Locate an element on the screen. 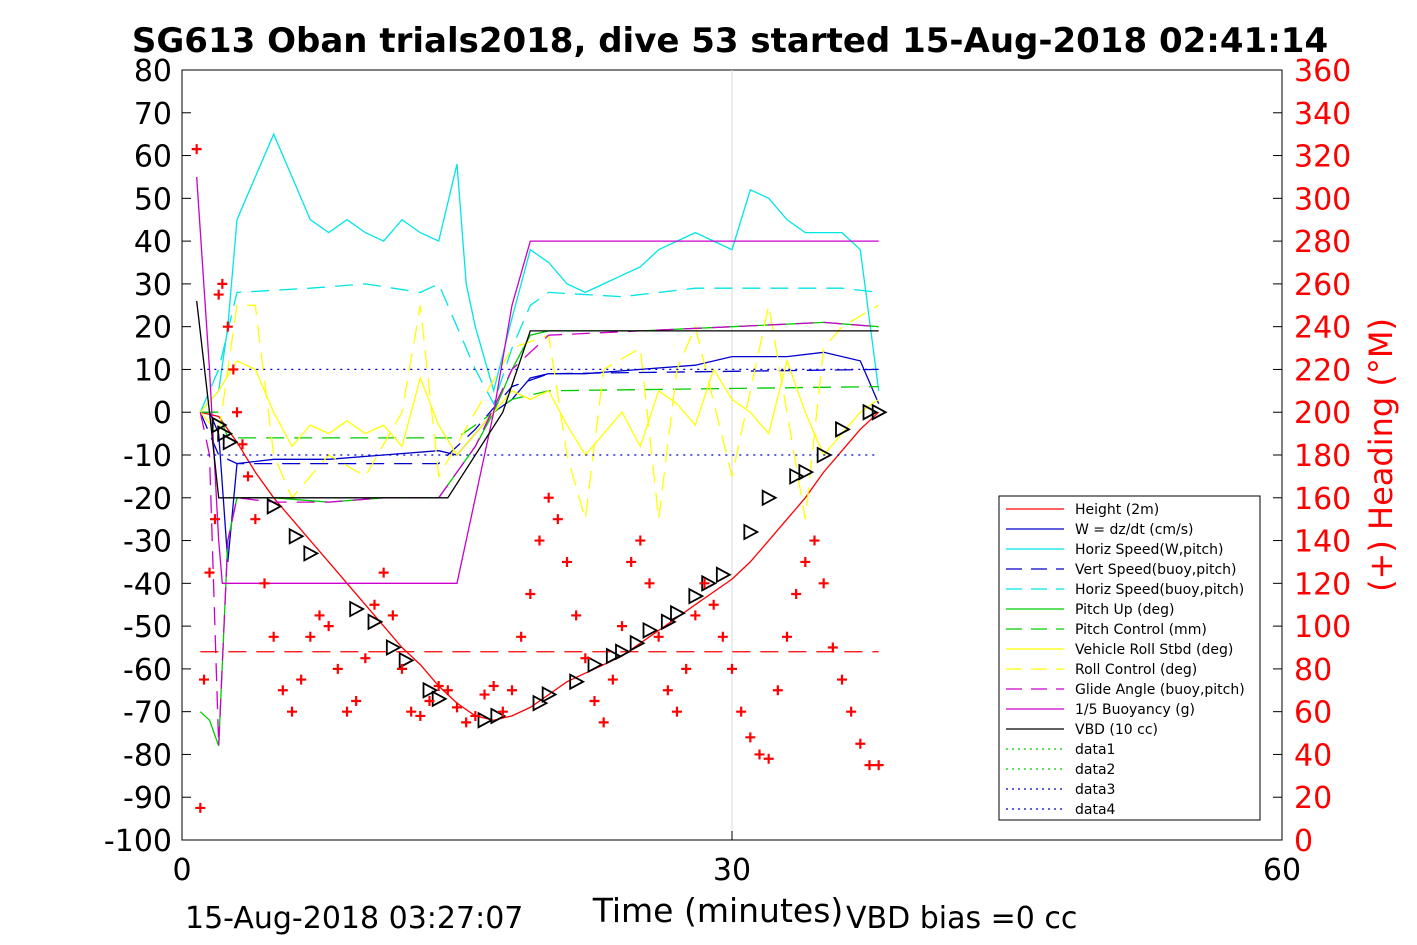 Image resolution: width=1417 pixels, height=945 pixels. left-tick-label-0: 80 is located at coordinates (153, 71).